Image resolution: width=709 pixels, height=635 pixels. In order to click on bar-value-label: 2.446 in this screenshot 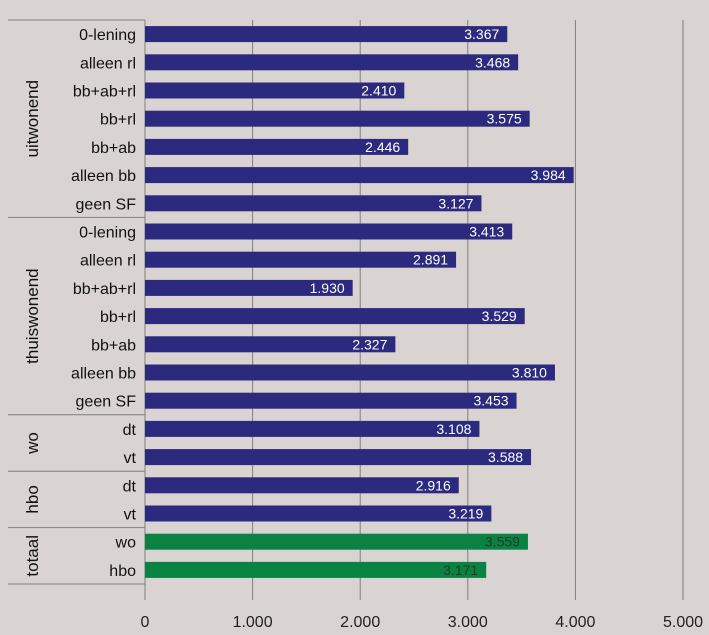, I will do `click(382, 147)`.